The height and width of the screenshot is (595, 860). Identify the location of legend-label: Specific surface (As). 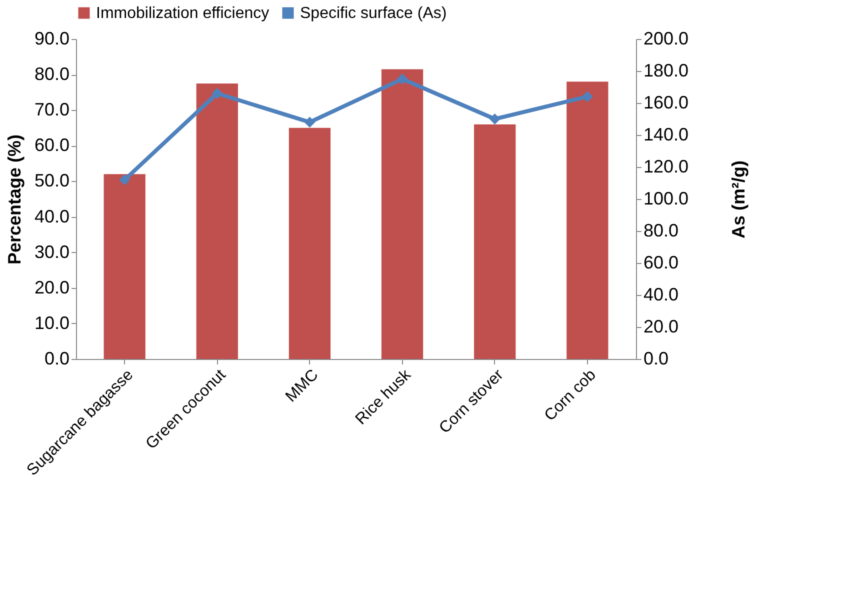
(373, 13).